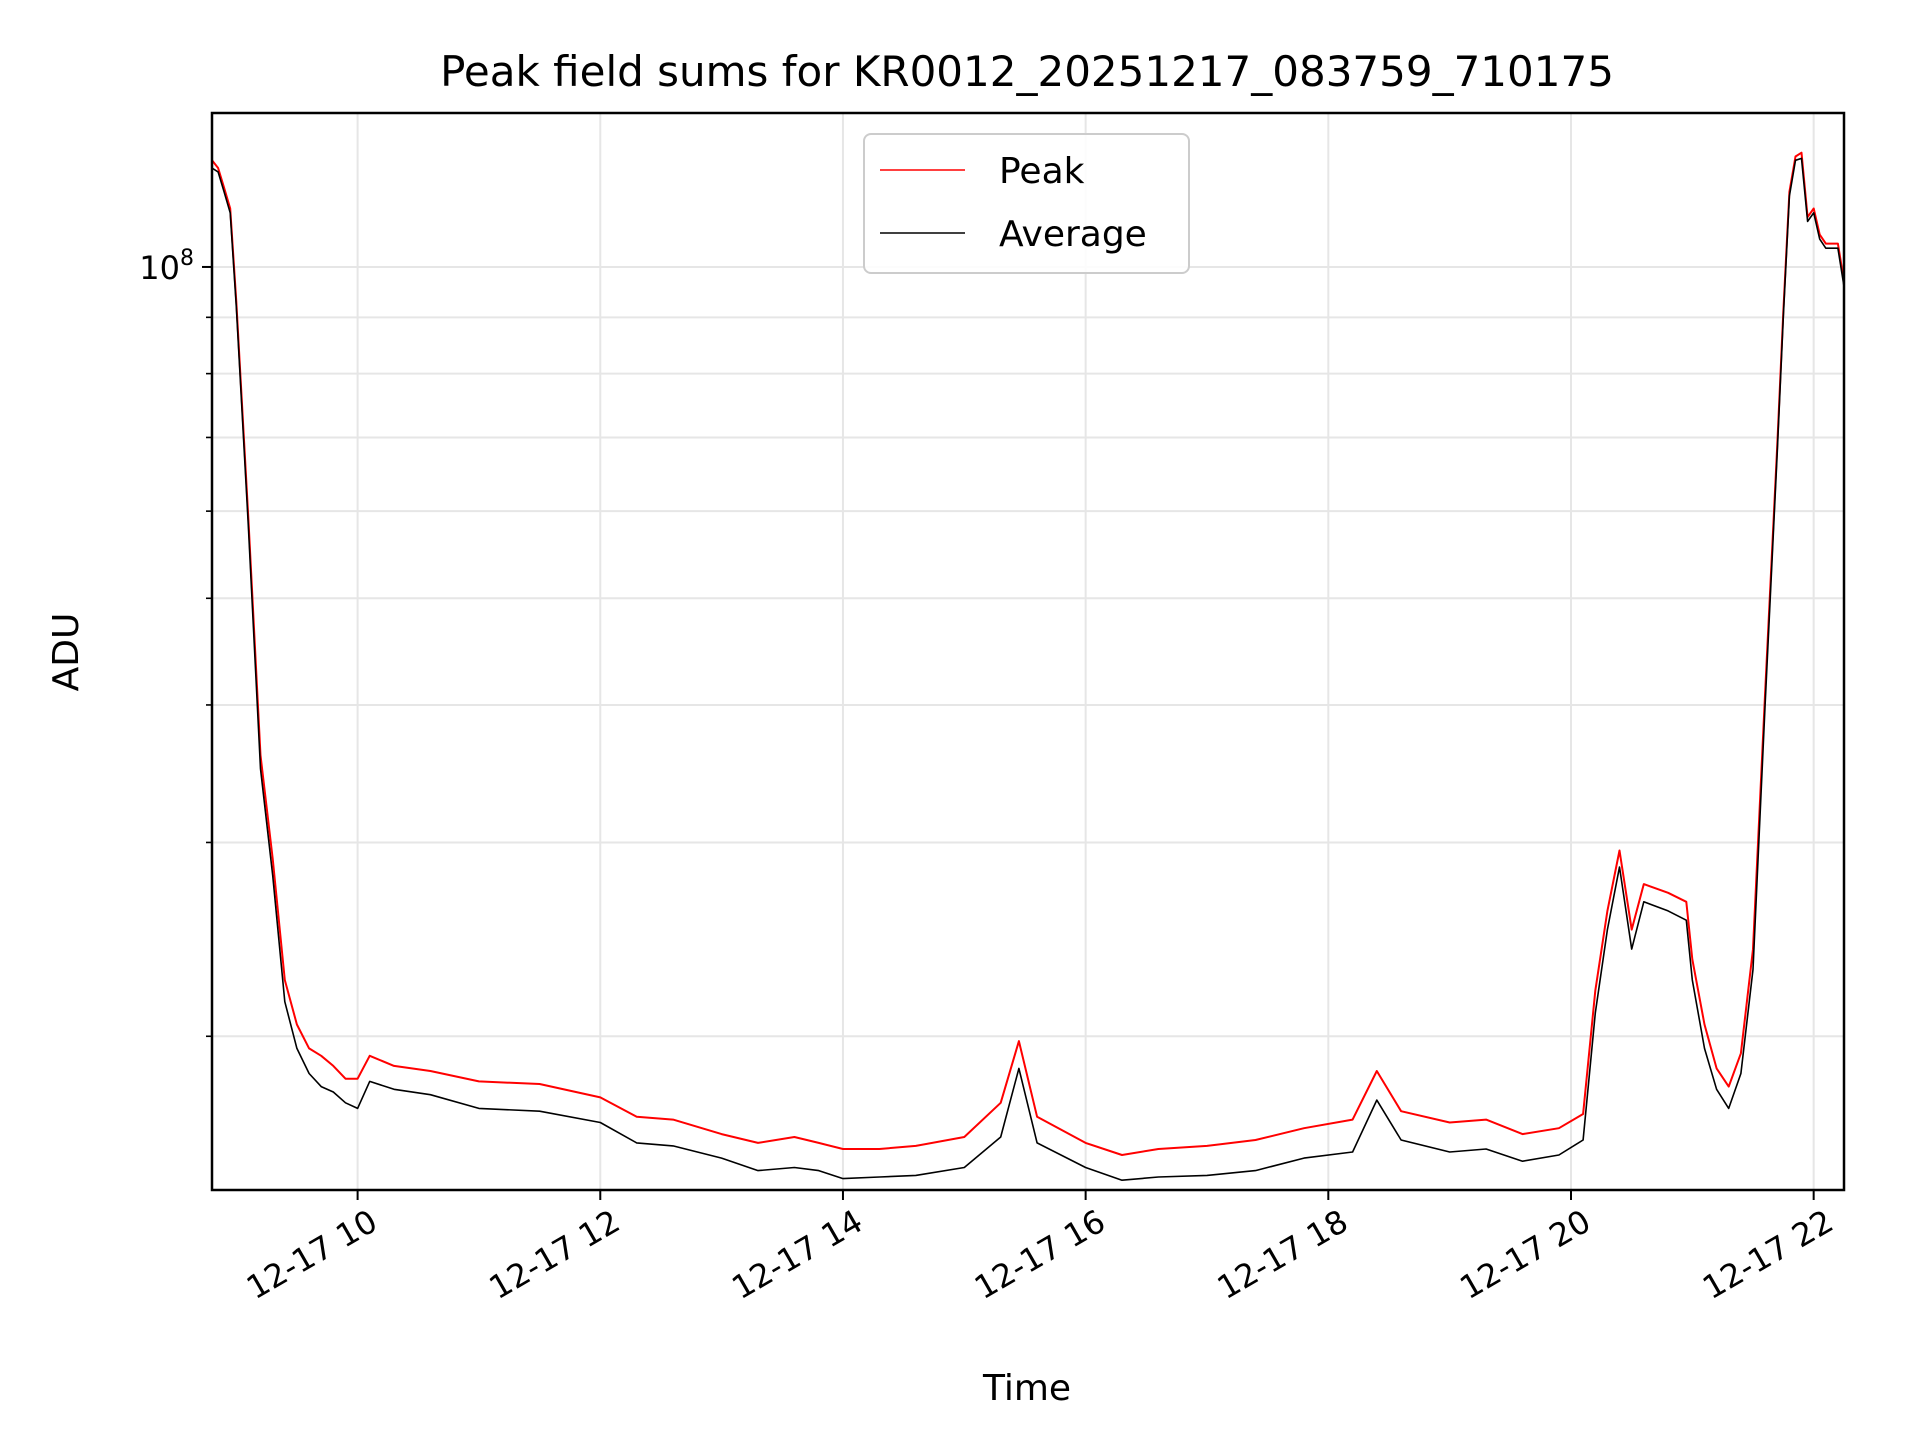 The width and height of the screenshot is (1920, 1440). I want to click on legend-box, so click(1026, 203).